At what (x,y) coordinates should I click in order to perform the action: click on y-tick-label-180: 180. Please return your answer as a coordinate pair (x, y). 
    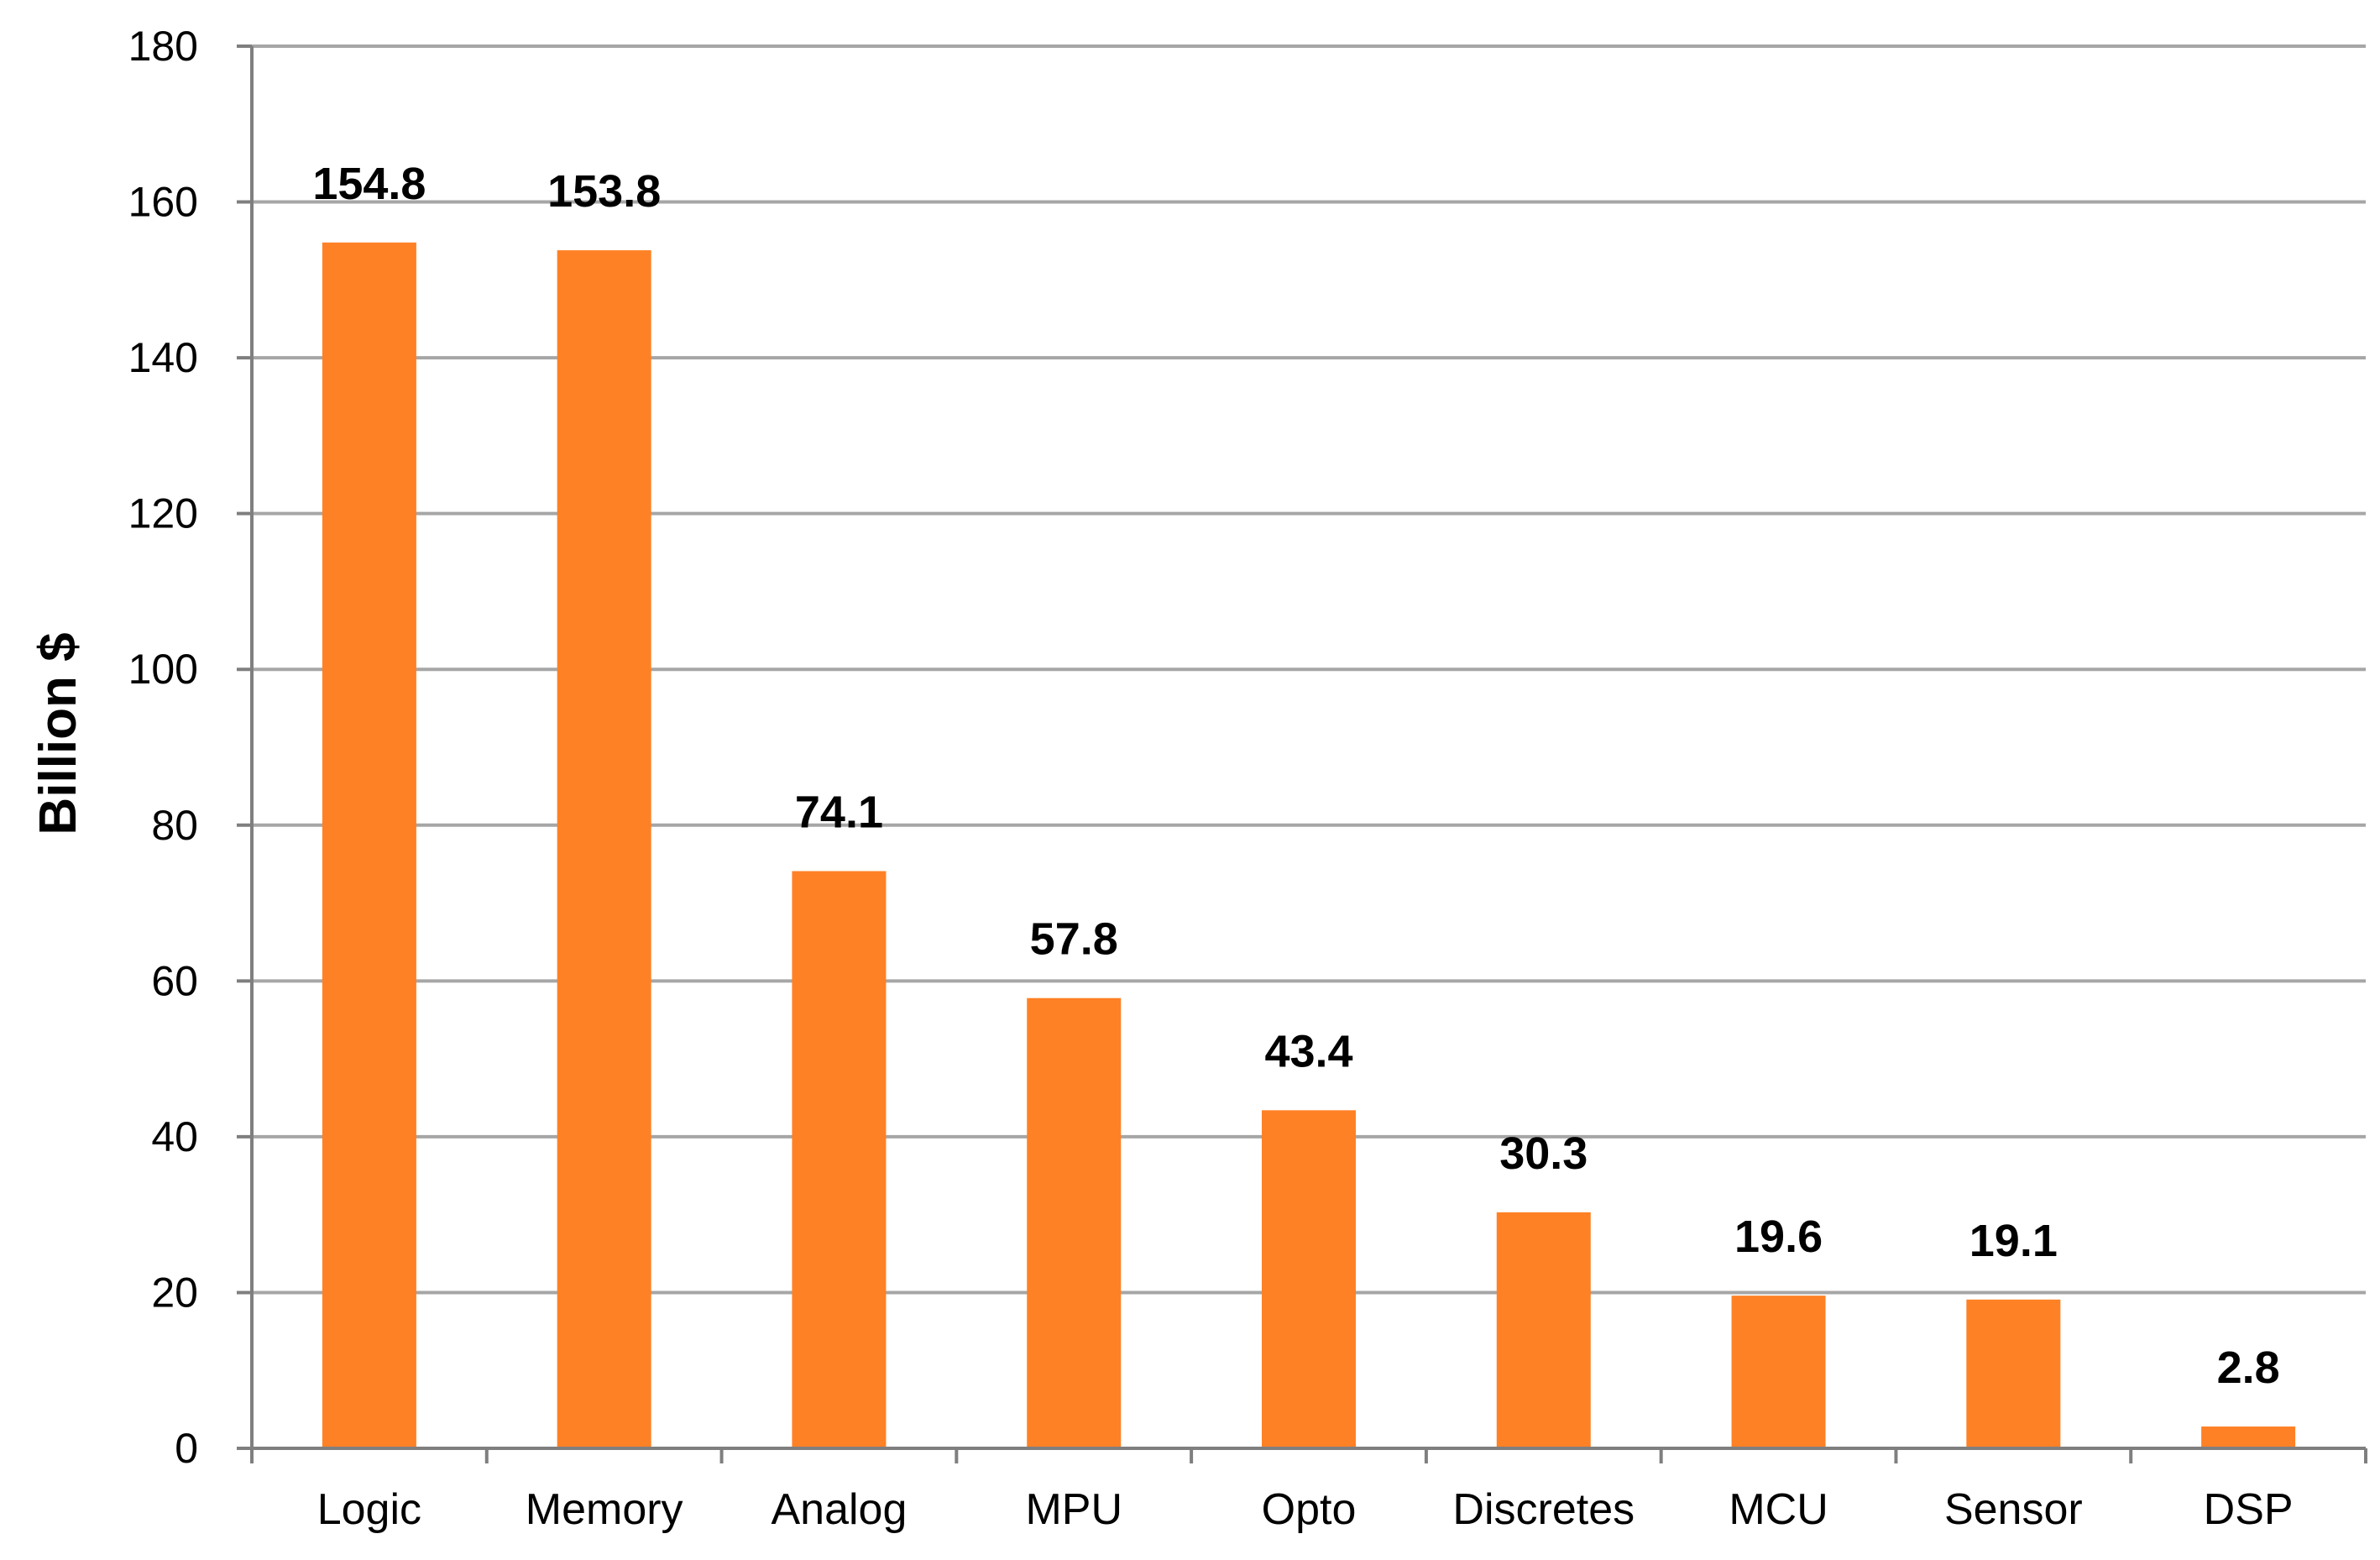
    Looking at the image, I should click on (163, 46).